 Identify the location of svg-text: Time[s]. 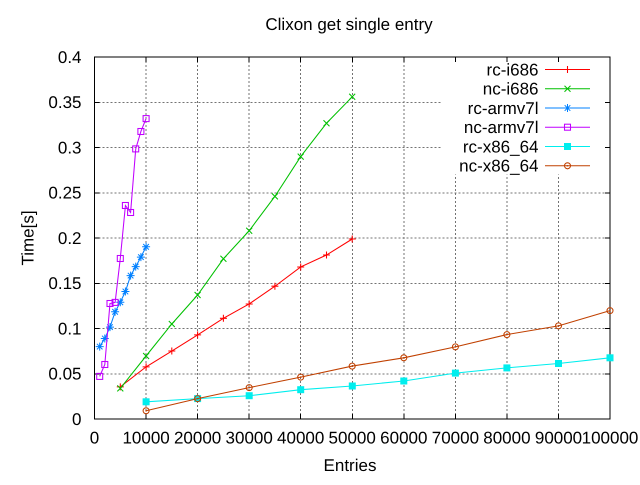
(28, 237).